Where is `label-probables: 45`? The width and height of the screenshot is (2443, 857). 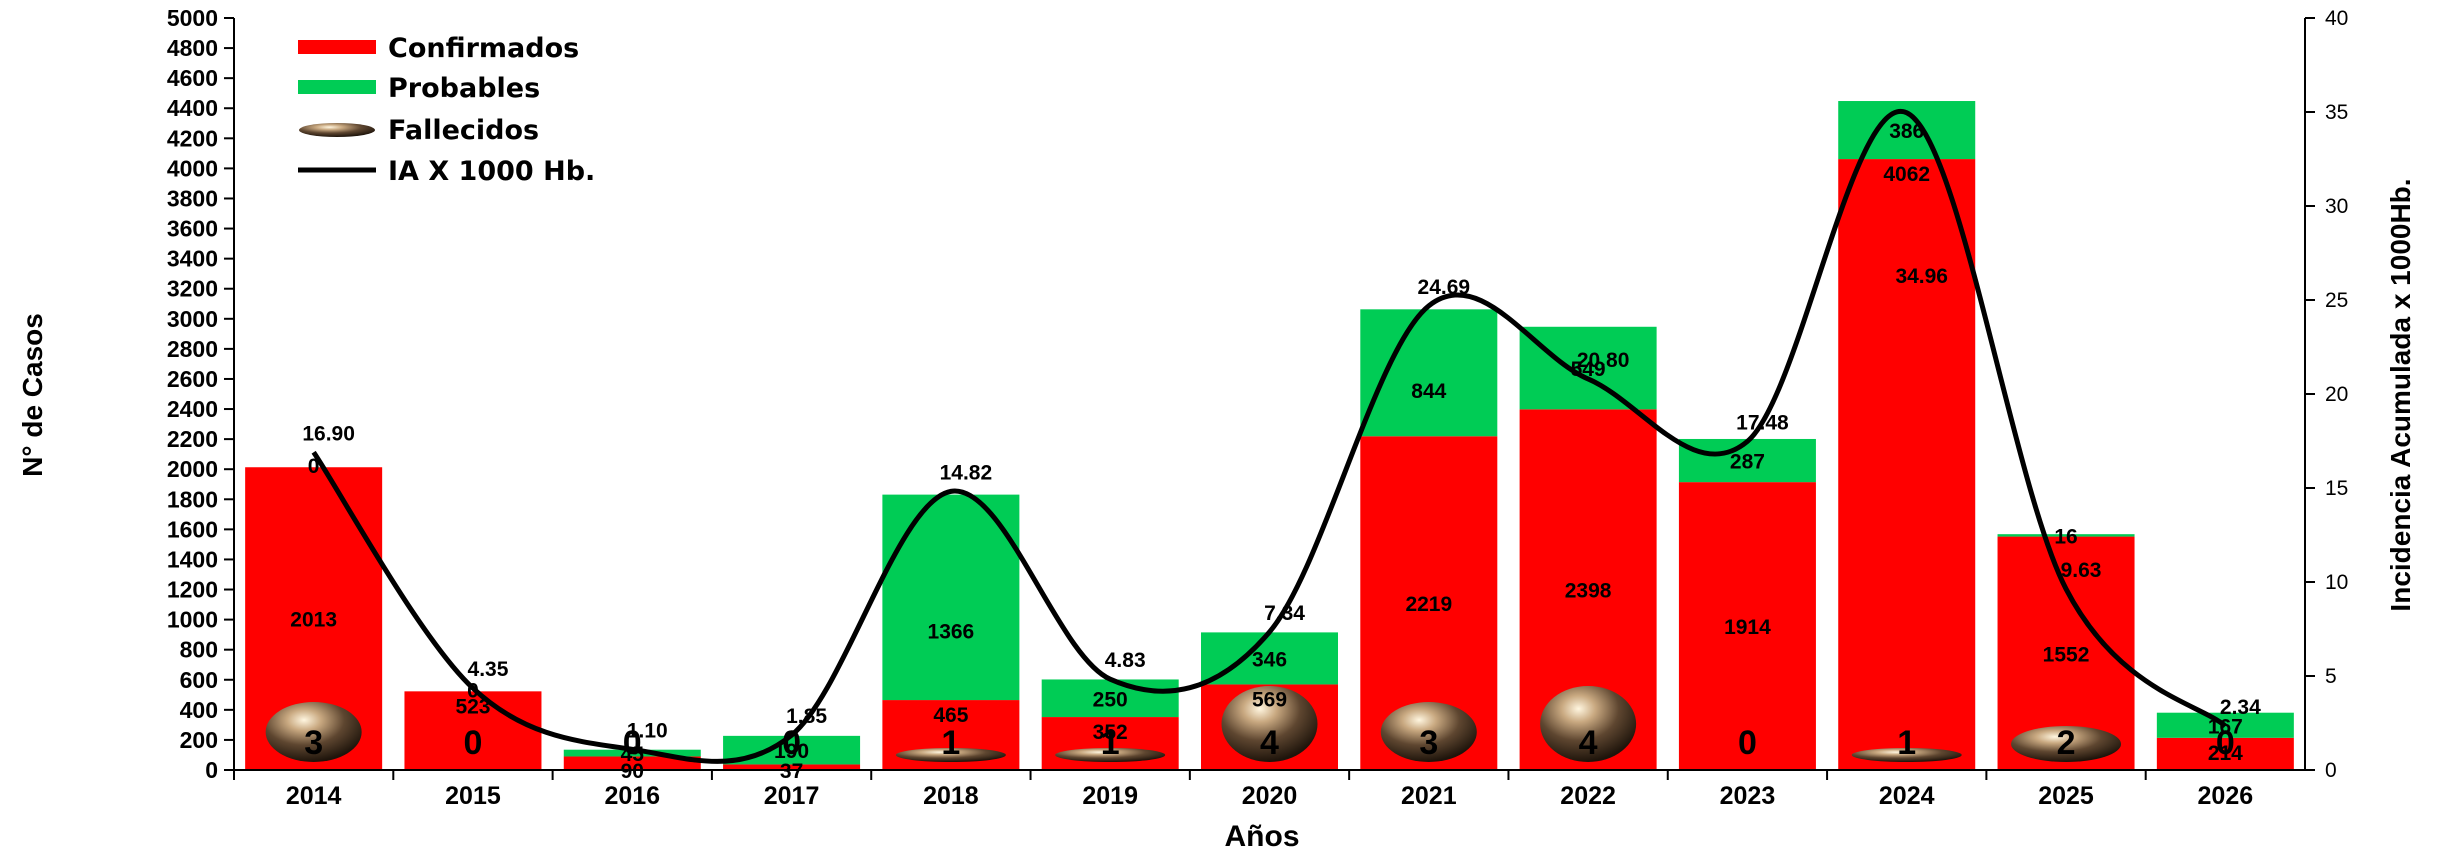 label-probables: 45 is located at coordinates (633, 754).